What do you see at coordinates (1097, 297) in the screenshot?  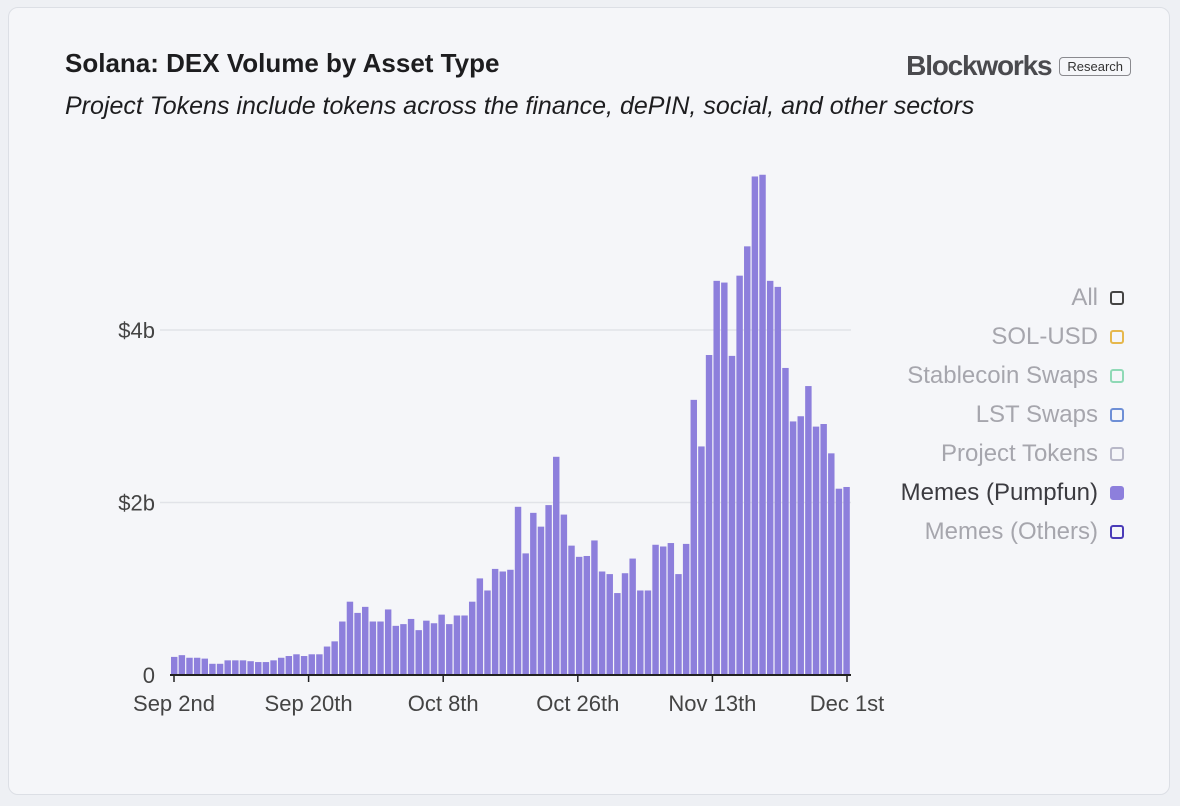 I see `legend-item: All` at bounding box center [1097, 297].